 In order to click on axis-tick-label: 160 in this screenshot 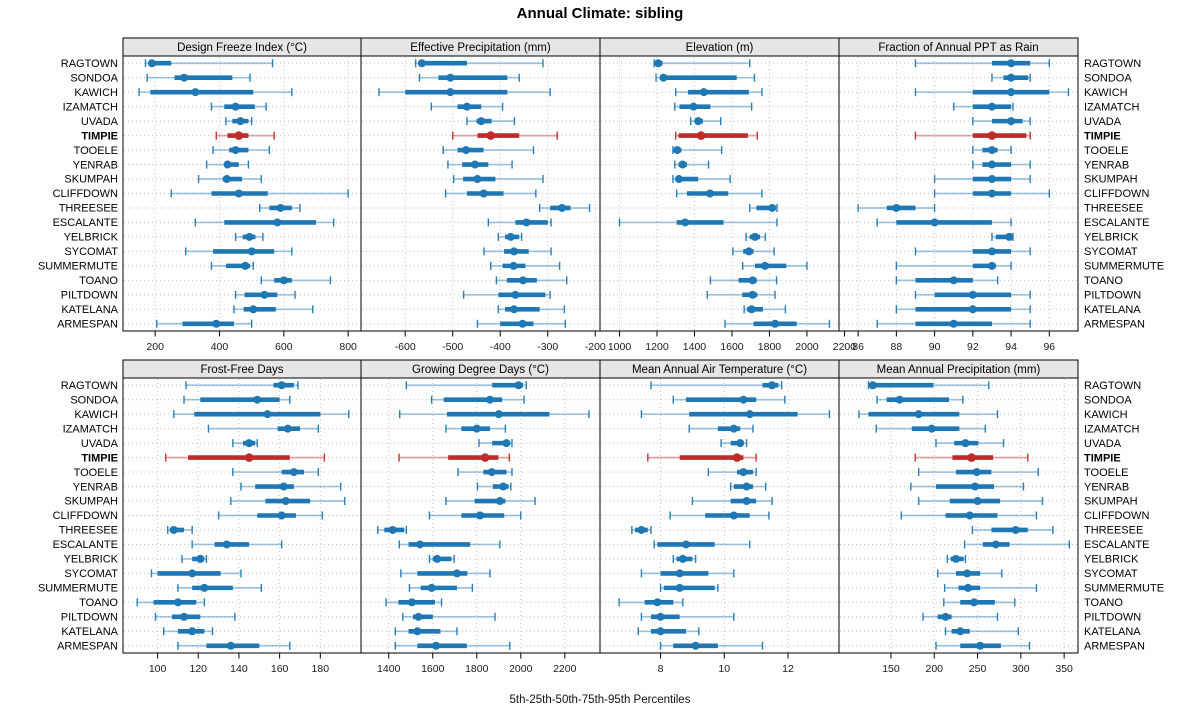, I will do `click(280, 669)`.